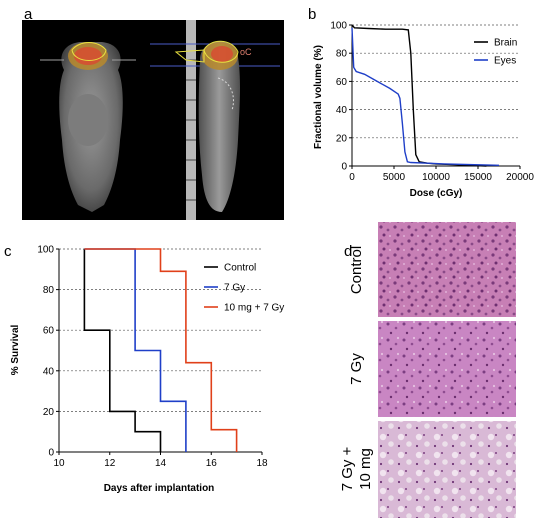 The width and height of the screenshot is (550, 524). Describe the element at coordinates (352, 177) in the screenshot. I see `x-tick-label: 0` at that location.